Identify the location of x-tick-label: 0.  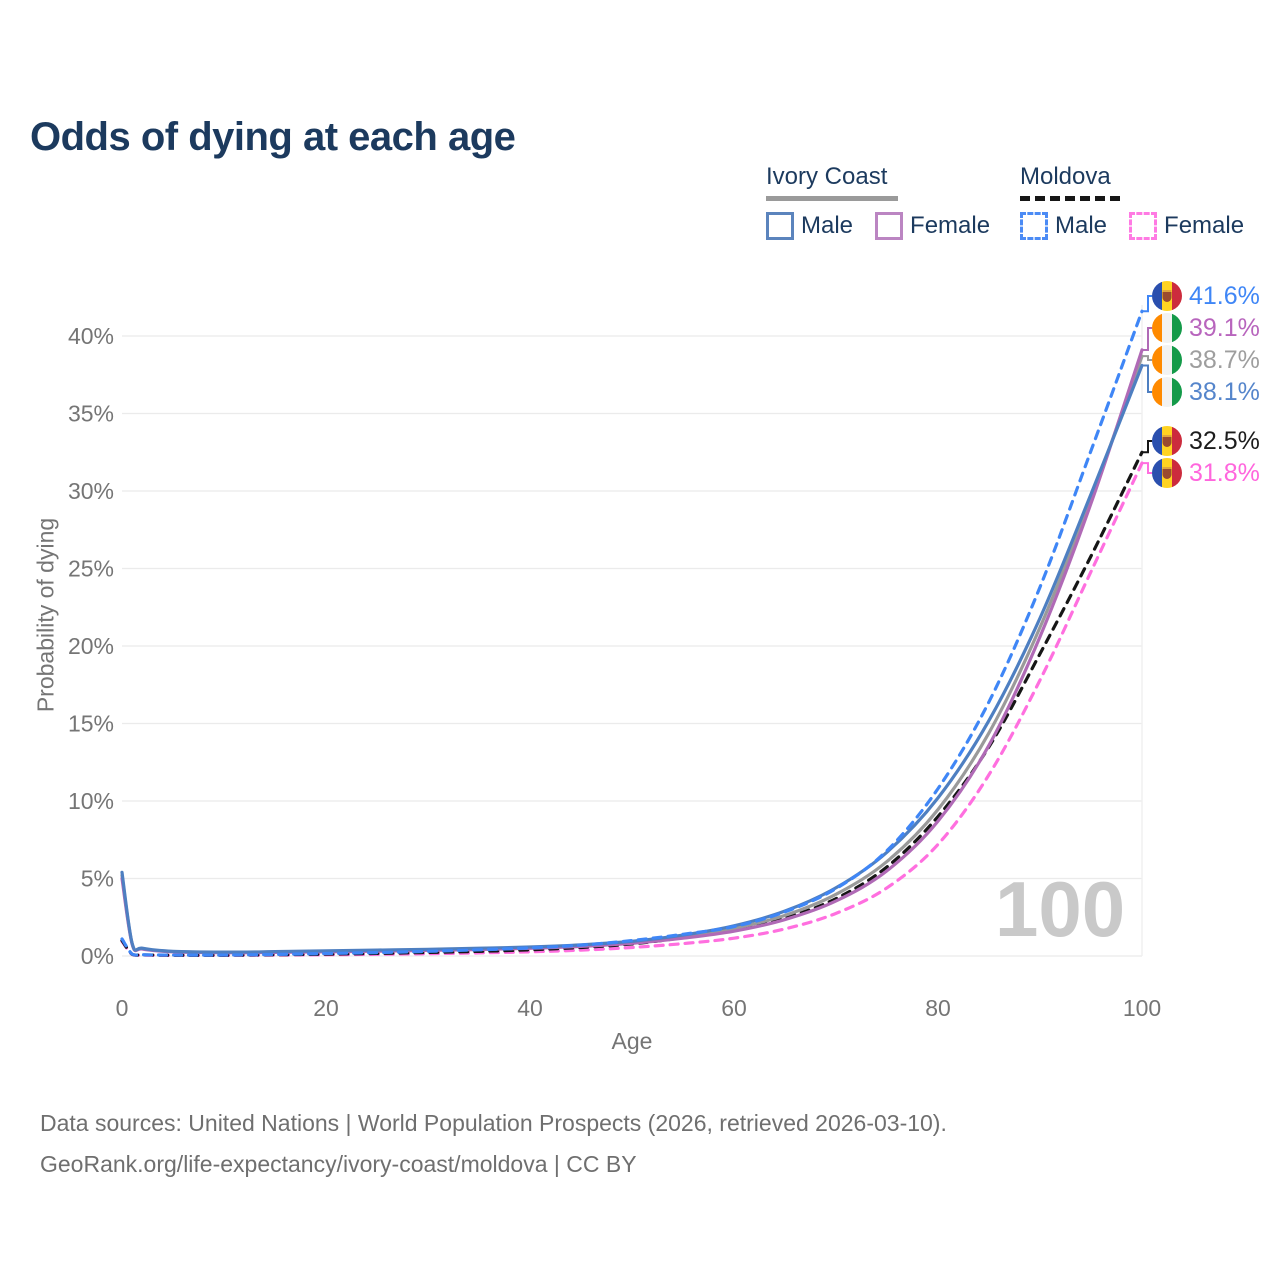
(122, 1008).